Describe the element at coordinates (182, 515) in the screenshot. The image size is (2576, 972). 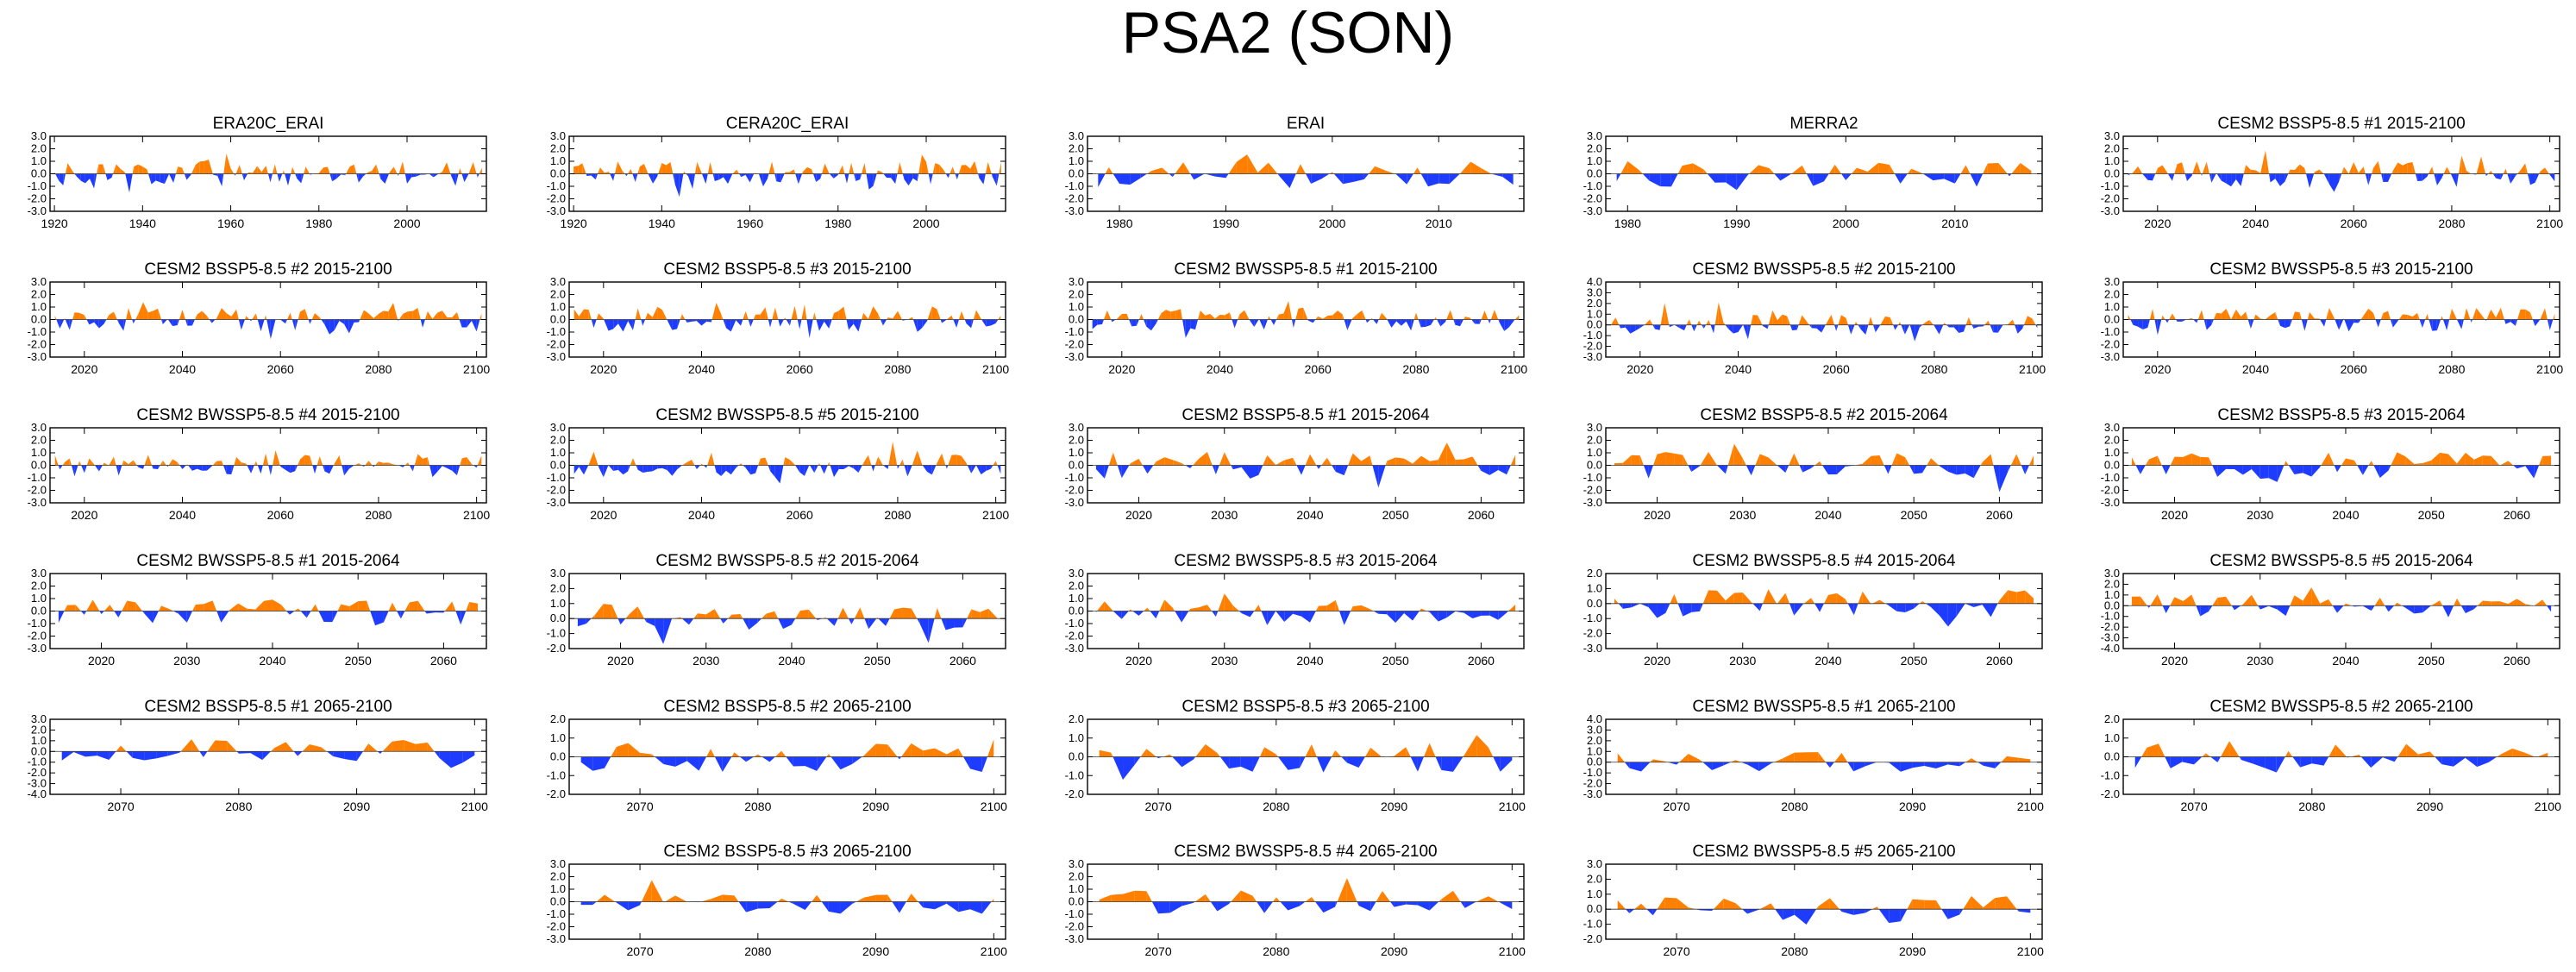
I see `x-tick-label: 2040` at that location.